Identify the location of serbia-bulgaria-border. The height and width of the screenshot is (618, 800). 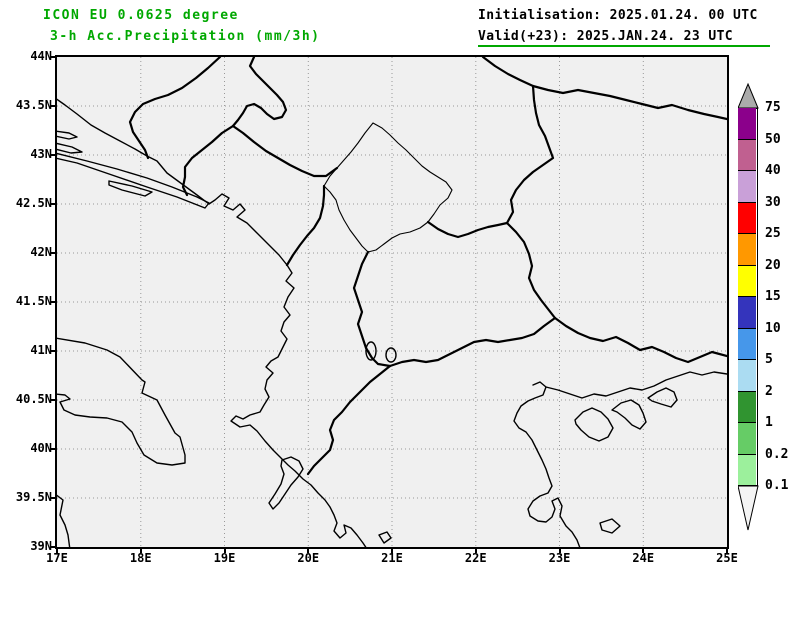
(530, 154).